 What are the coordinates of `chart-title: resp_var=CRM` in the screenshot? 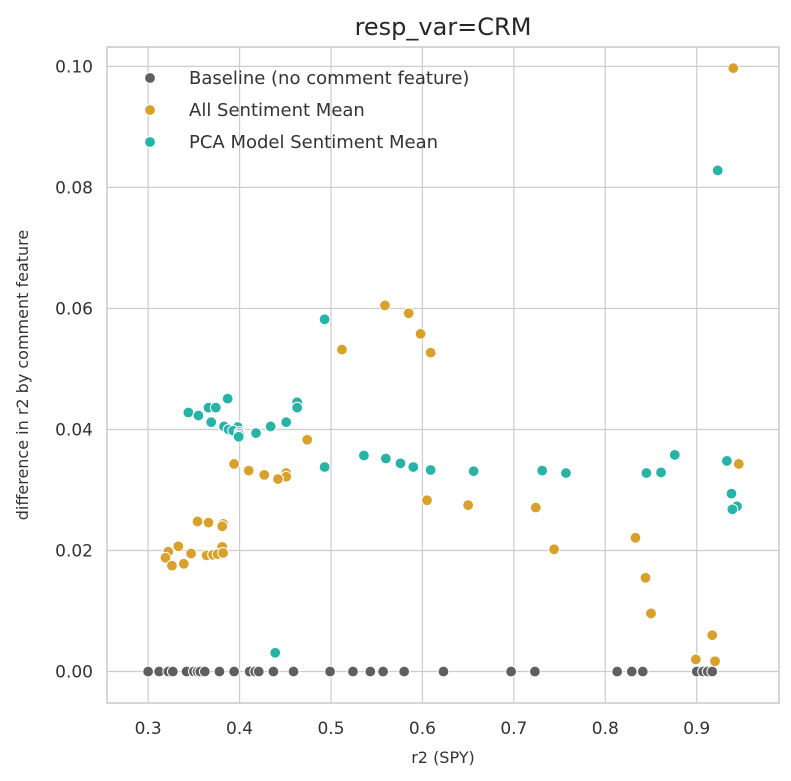 It's located at (443, 27).